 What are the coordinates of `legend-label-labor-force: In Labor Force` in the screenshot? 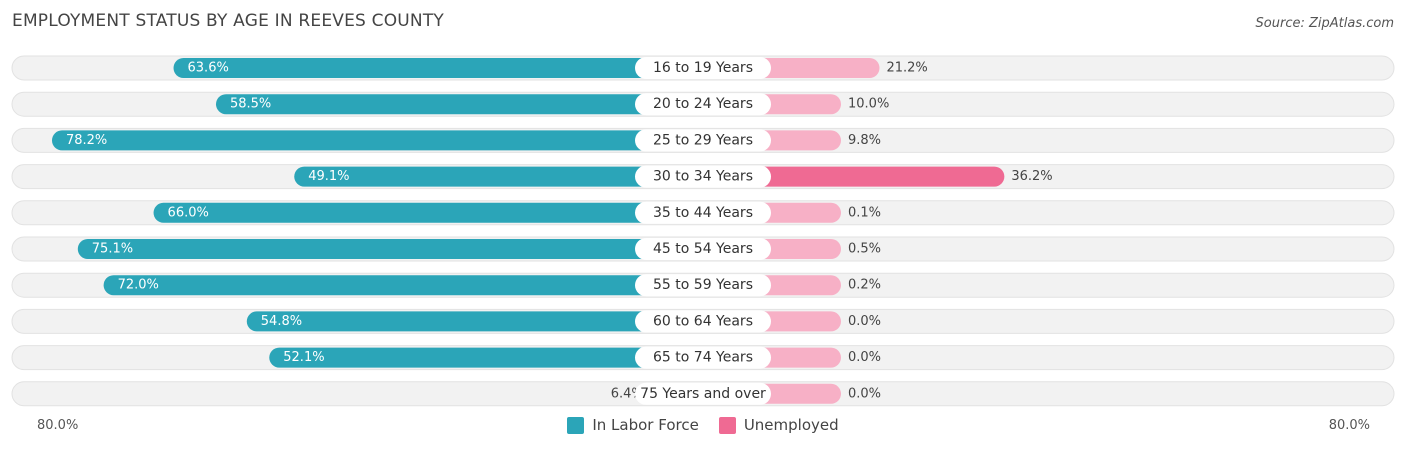 It's located at (645, 425).